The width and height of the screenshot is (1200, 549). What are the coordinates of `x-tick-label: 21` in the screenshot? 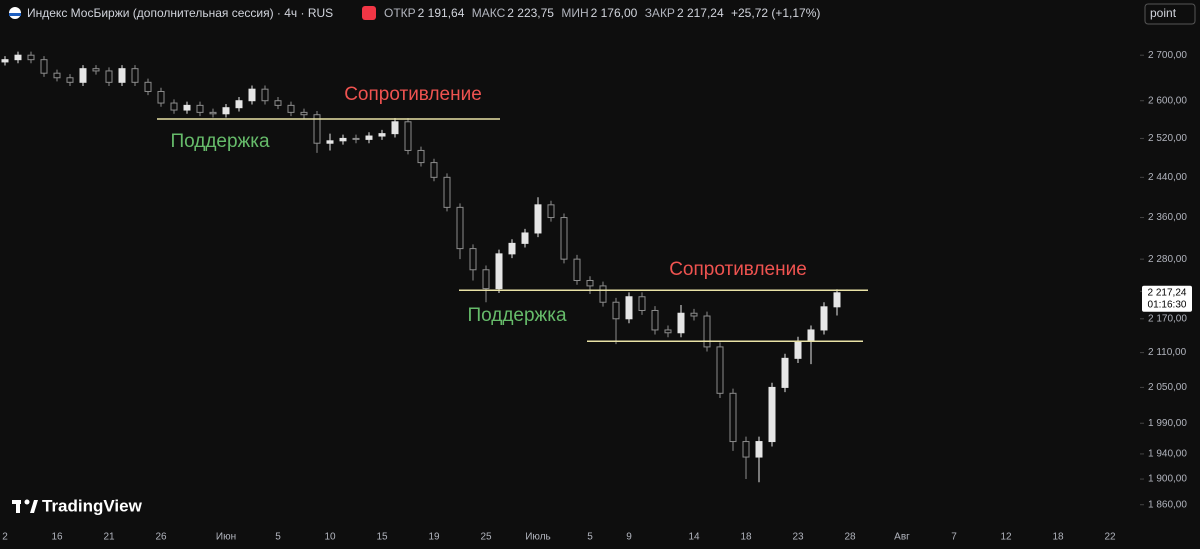 It's located at (109, 537).